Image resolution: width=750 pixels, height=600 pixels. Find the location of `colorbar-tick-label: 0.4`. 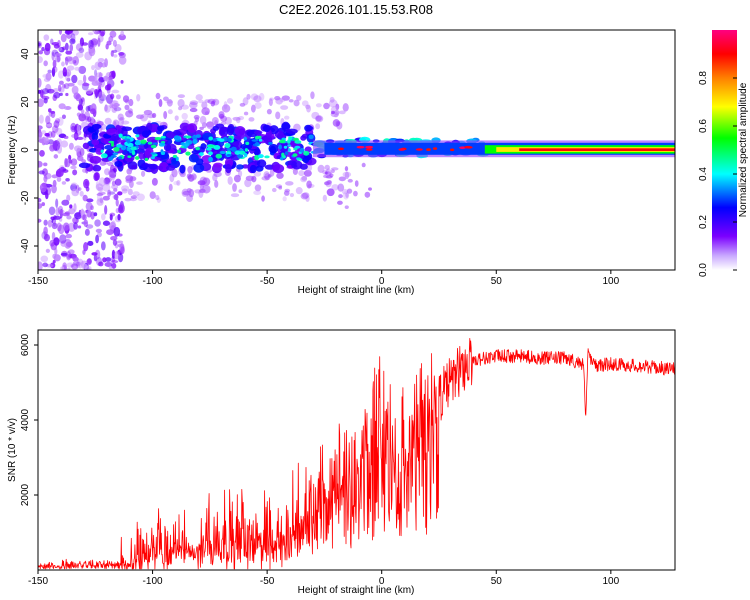

colorbar-tick-label: 0.4 is located at coordinates (703, 174).